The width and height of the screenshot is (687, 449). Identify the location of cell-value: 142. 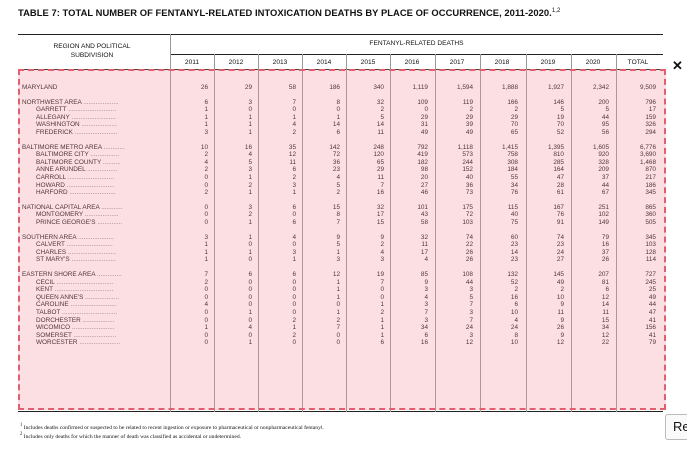
(334, 147).